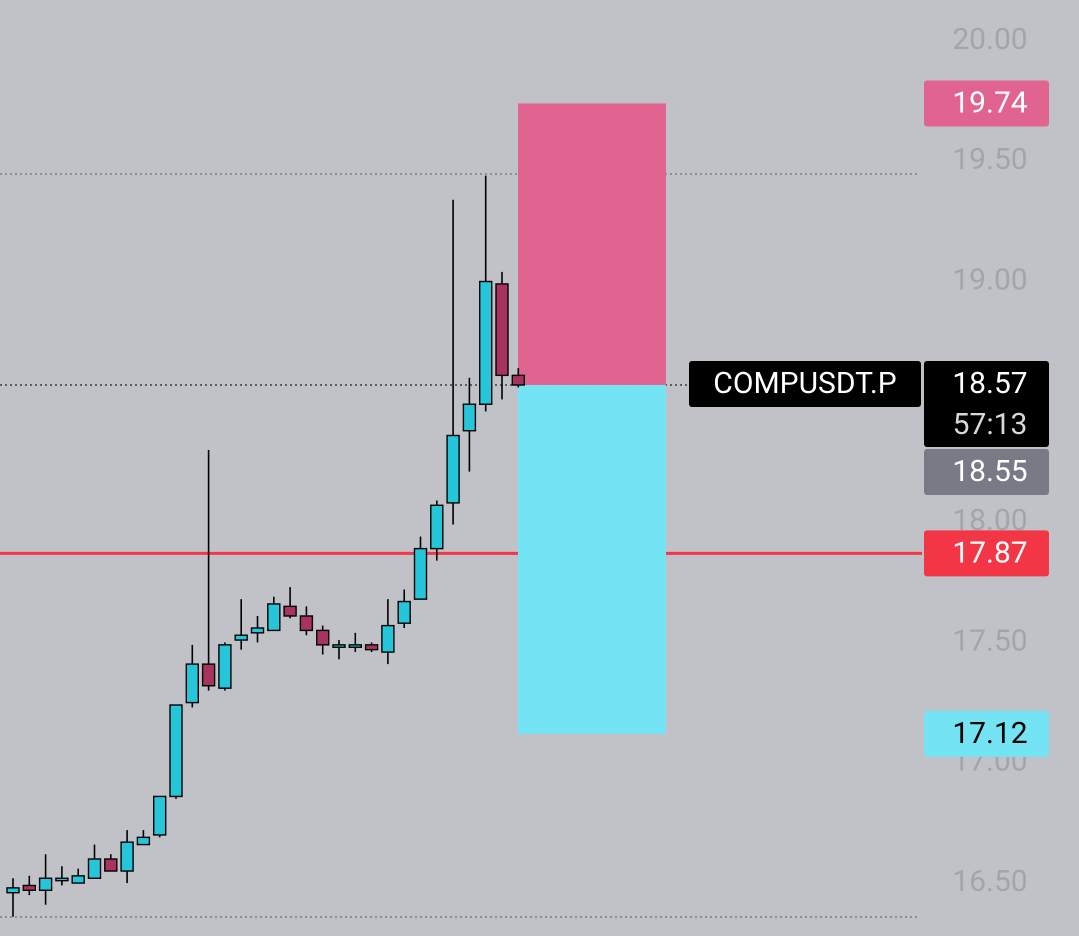 The height and width of the screenshot is (936, 1079). What do you see at coordinates (989, 881) in the screenshot?
I see `y-tick-label: 16.50` at bounding box center [989, 881].